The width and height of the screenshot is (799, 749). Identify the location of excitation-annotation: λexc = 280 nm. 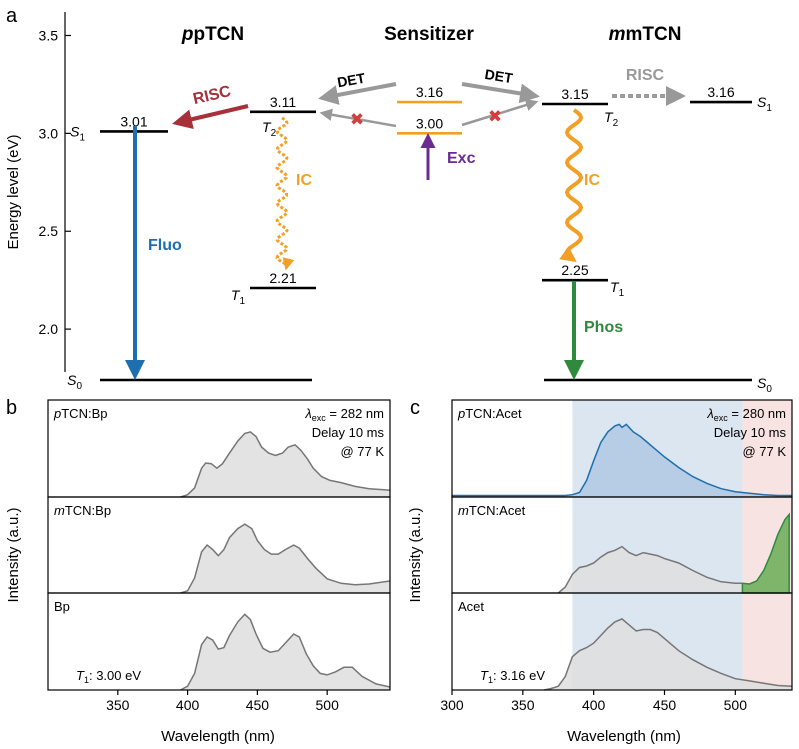
(746, 414).